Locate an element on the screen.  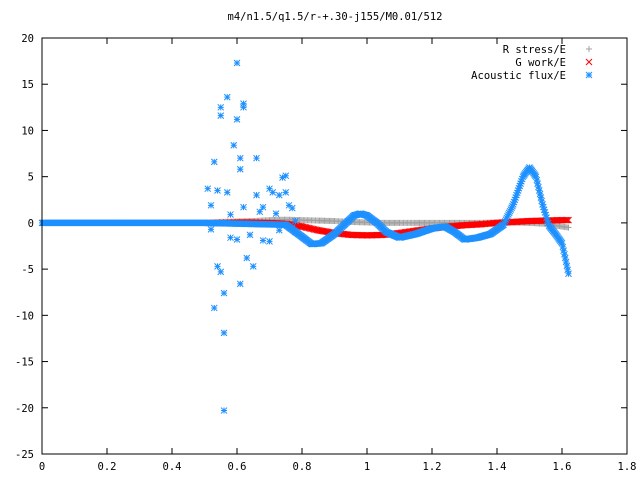
legend-label: Acoustic flux/E is located at coordinates (518, 76).